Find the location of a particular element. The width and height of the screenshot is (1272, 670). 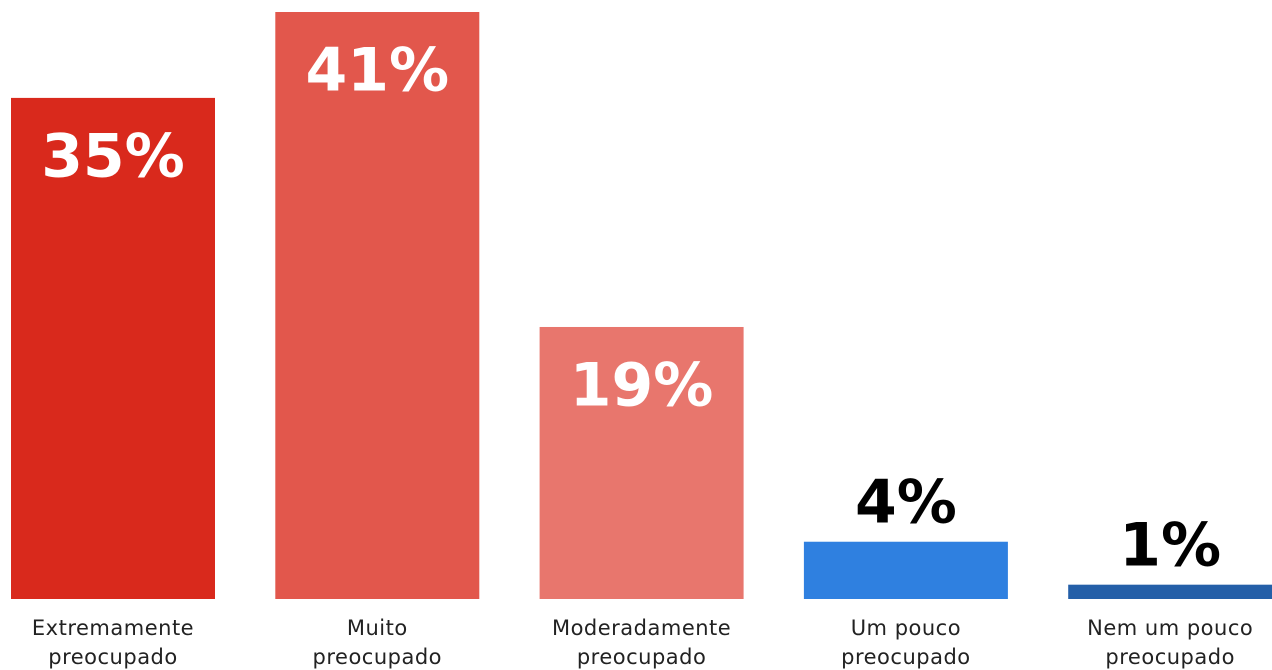

value-label: 19% is located at coordinates (642, 386).